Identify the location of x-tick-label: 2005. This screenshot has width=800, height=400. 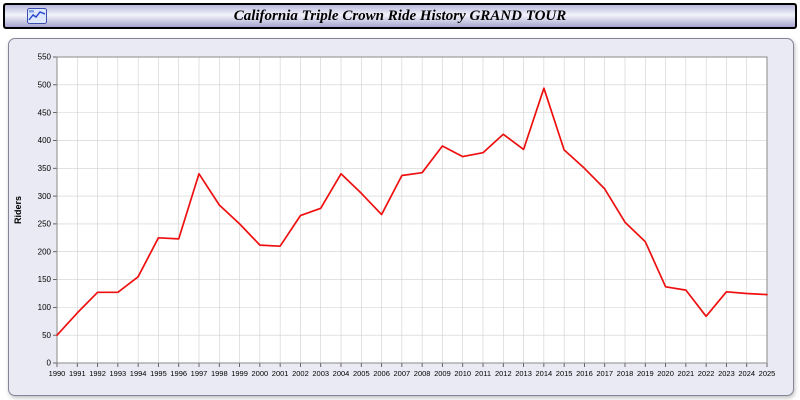
(361, 373).